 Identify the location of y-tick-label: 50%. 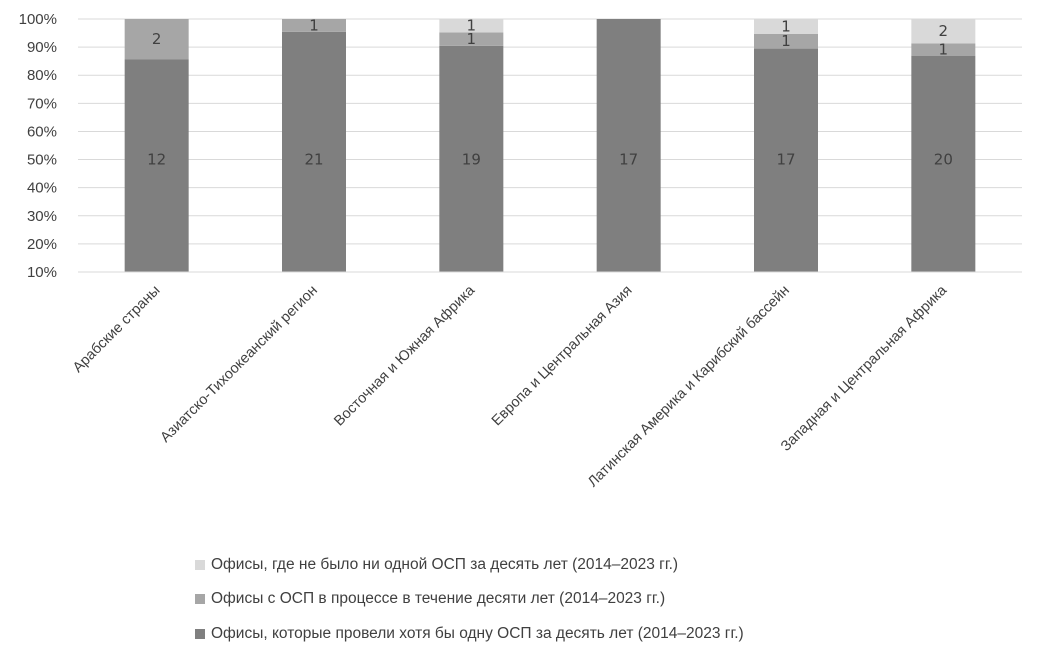
(42, 160).